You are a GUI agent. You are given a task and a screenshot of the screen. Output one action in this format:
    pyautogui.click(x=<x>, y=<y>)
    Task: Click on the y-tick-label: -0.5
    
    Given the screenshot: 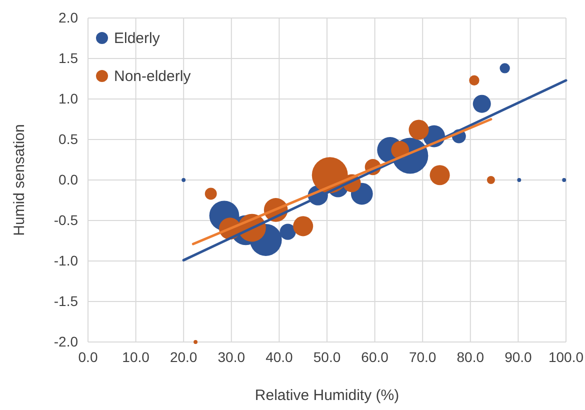 What is the action you would take?
    pyautogui.click(x=66, y=220)
    